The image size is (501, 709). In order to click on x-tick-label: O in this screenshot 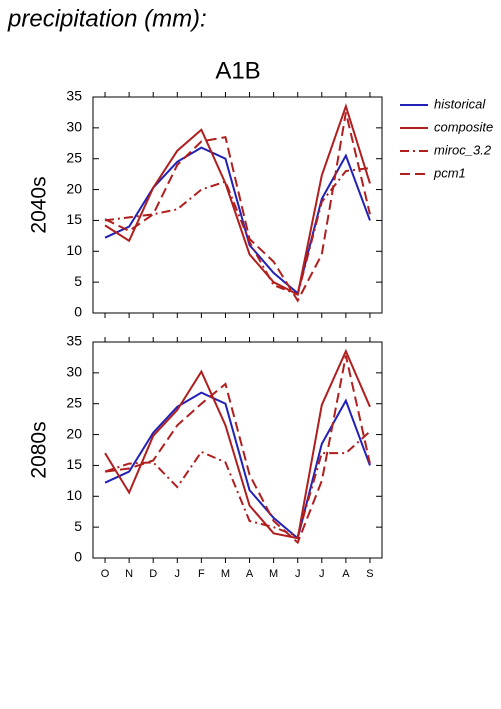, I will do `click(105, 574)`.